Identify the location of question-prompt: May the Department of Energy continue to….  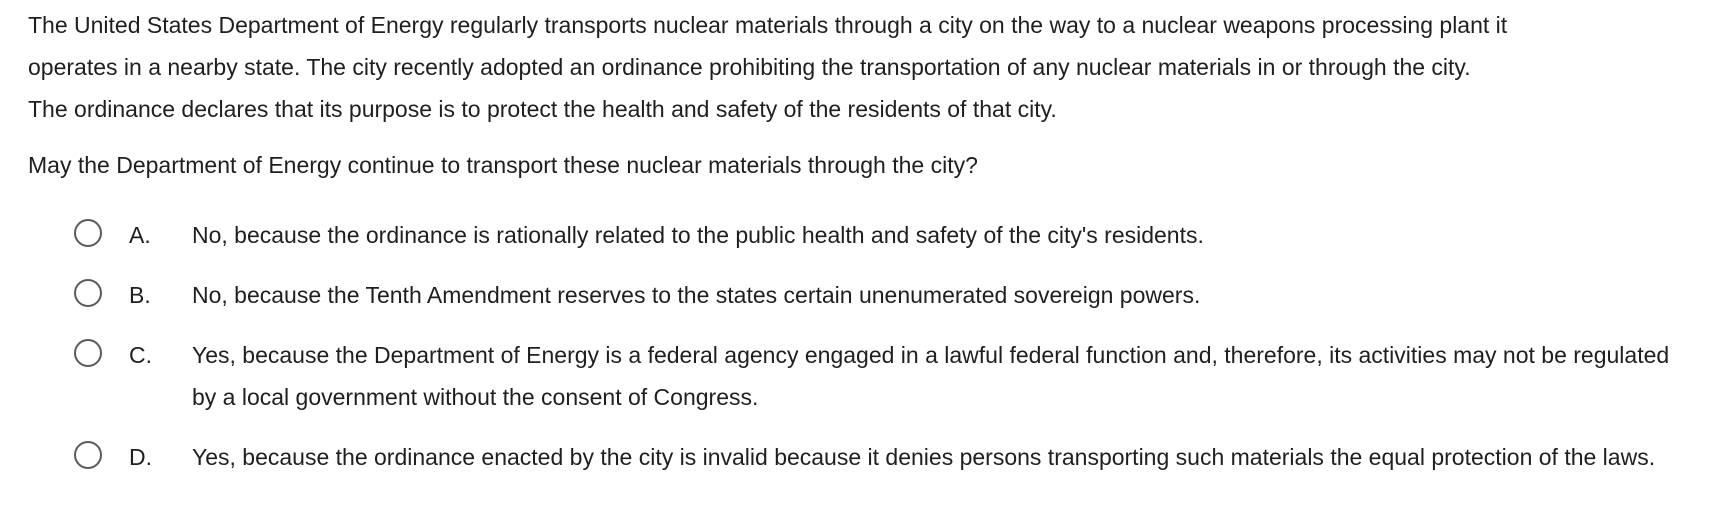
(503, 165).